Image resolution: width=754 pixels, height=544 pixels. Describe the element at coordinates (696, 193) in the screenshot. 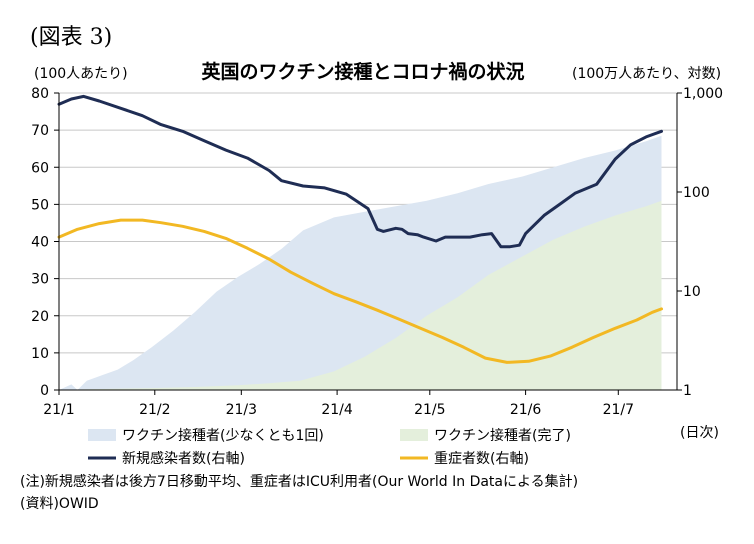

I see `right-tick-label: 100` at that location.